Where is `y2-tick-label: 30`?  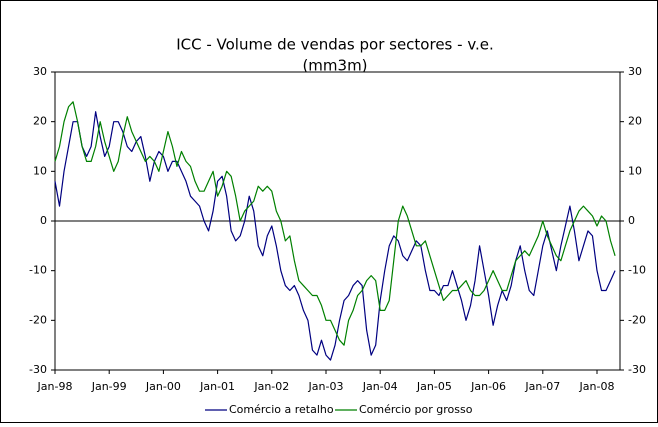
y2-tick-label: 30 is located at coordinates (635, 71).